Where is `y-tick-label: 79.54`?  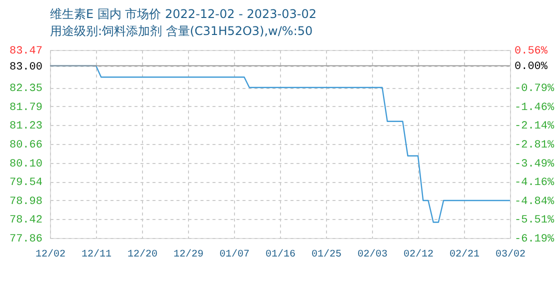
y-tick-label: 79.54 is located at coordinates (26, 183).